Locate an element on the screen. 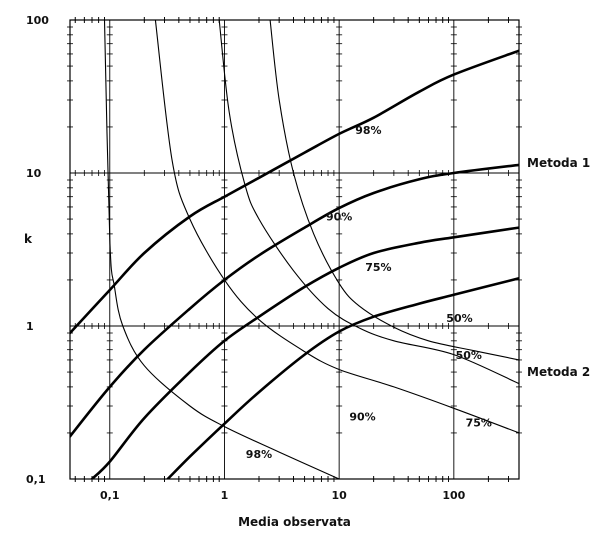  x-axis-title: Media observata is located at coordinates (294, 522).